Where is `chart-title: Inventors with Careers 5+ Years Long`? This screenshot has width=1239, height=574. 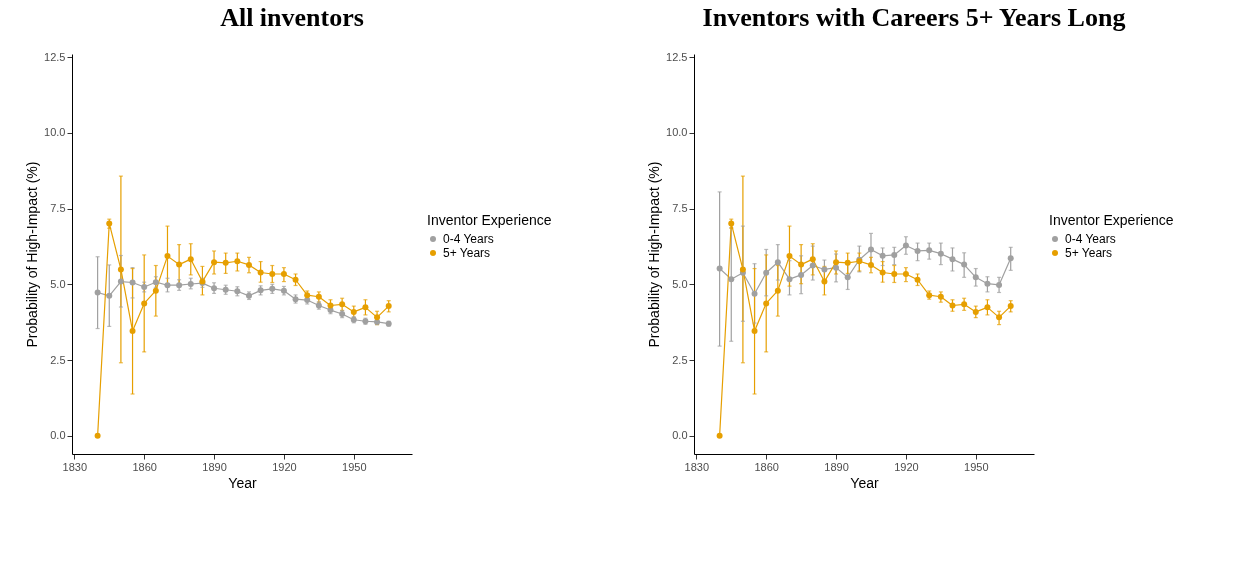
chart-title: Inventors with Careers 5+ Years Long is located at coordinates (914, 18).